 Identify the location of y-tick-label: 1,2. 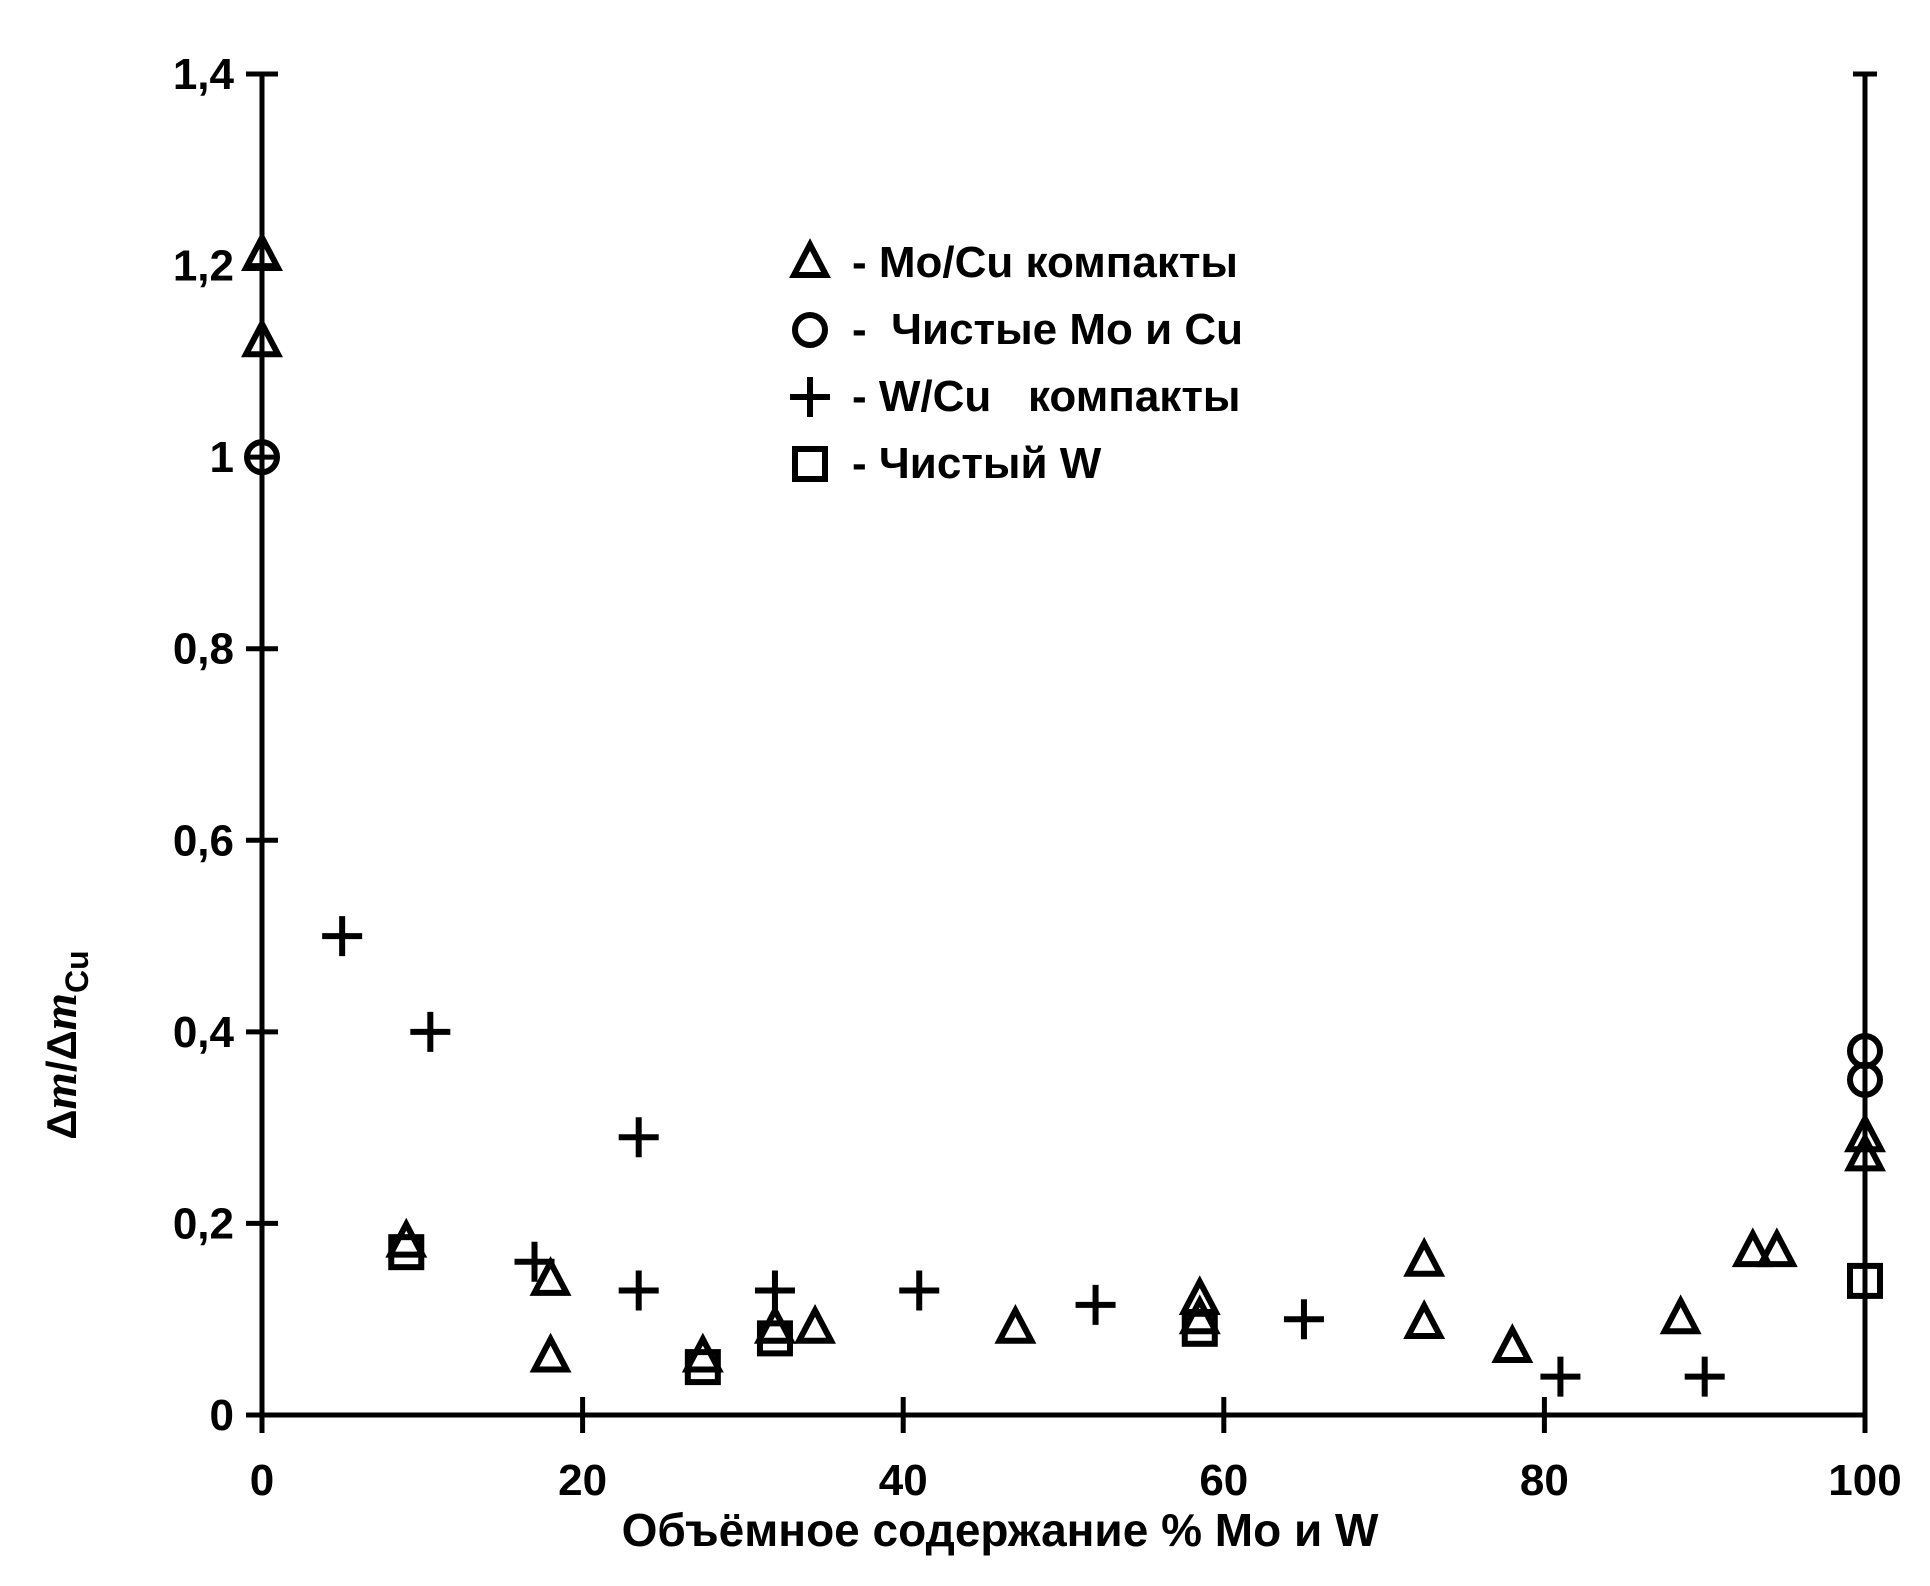
(203, 266).